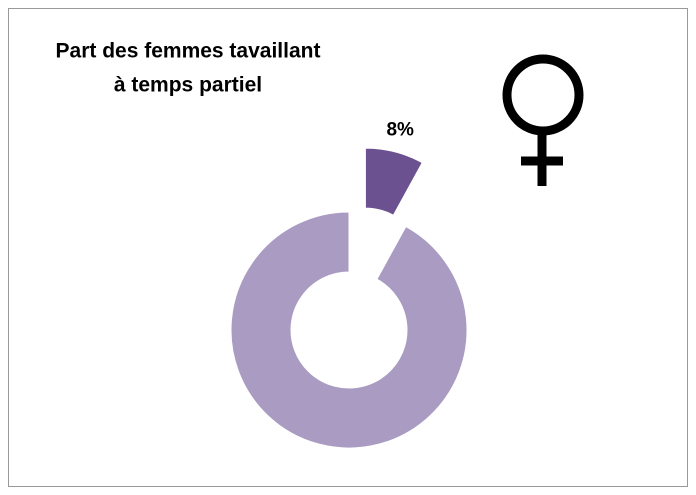 The image size is (696, 495). I want to click on pie-slice, so click(393, 181).